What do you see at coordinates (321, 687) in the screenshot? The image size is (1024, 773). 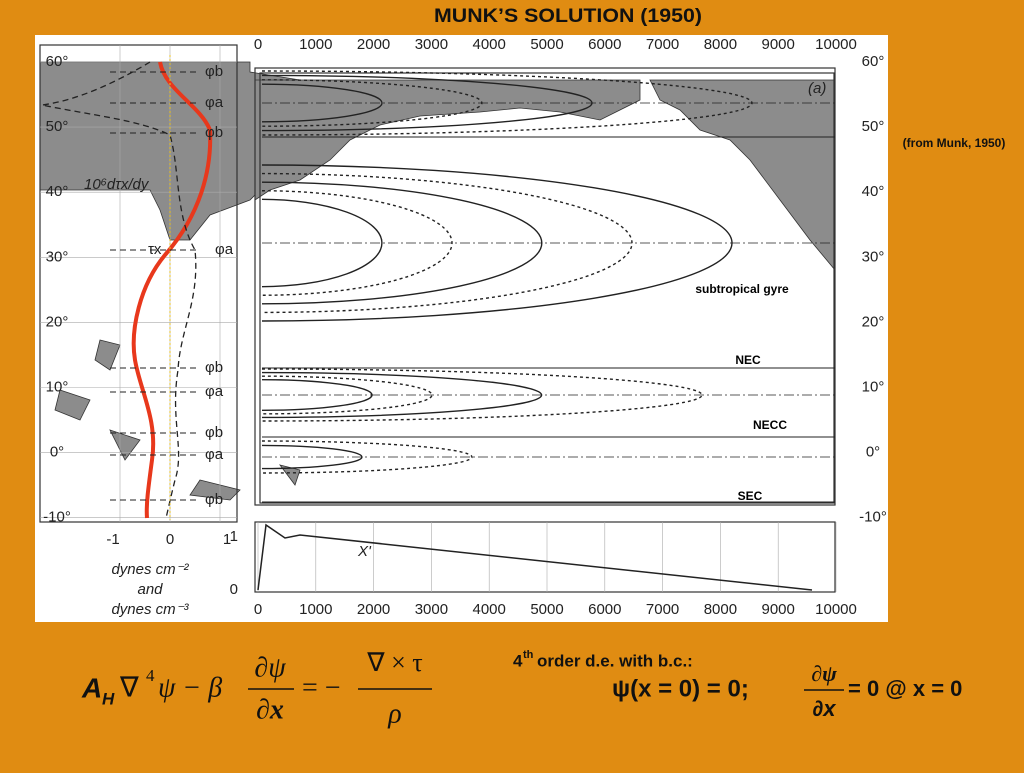 I see `eq-part: = −` at bounding box center [321, 687].